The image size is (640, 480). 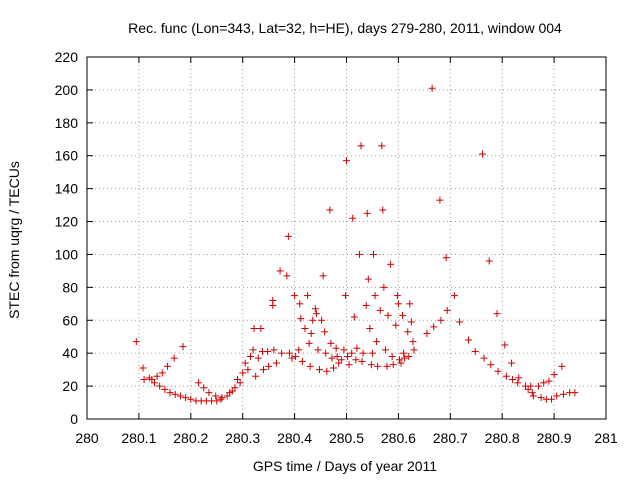 What do you see at coordinates (398, 438) in the screenshot?
I see `x-tick-label: 280.6` at bounding box center [398, 438].